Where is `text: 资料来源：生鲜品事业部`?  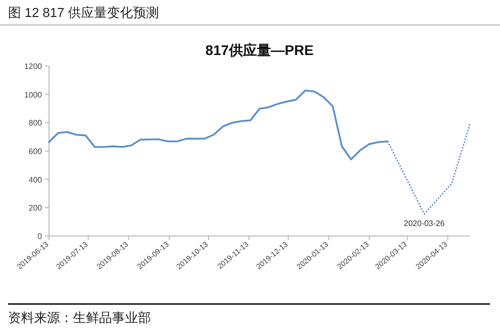
text: 资料来源：生鲜品事业部 is located at coordinates (79, 317).